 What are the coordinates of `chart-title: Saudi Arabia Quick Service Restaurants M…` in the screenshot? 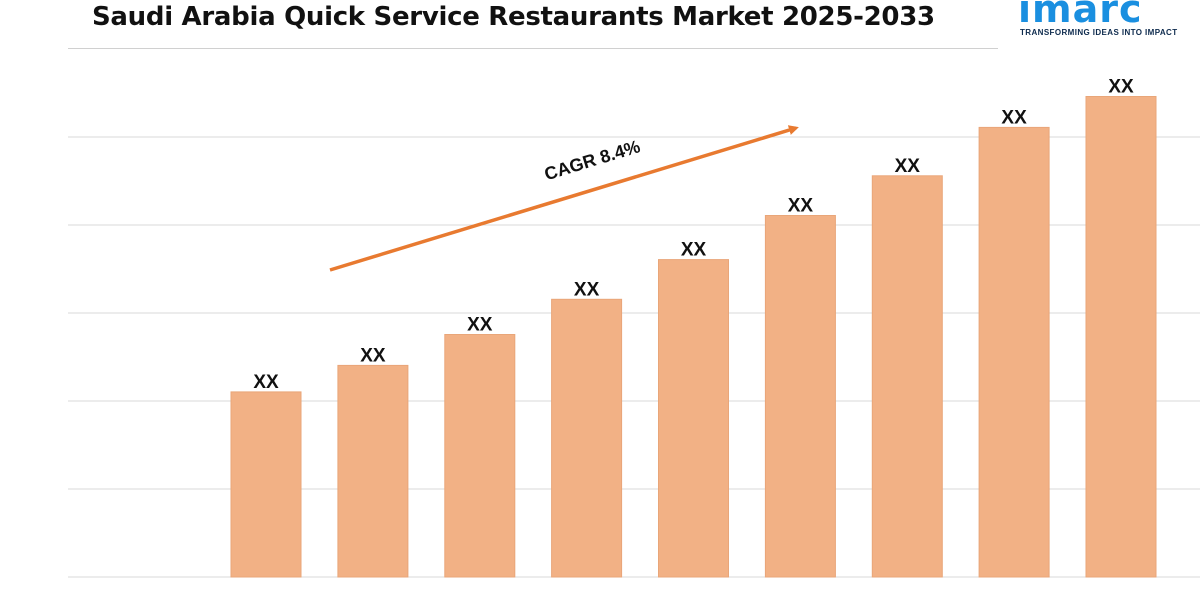 It's located at (513, 17).